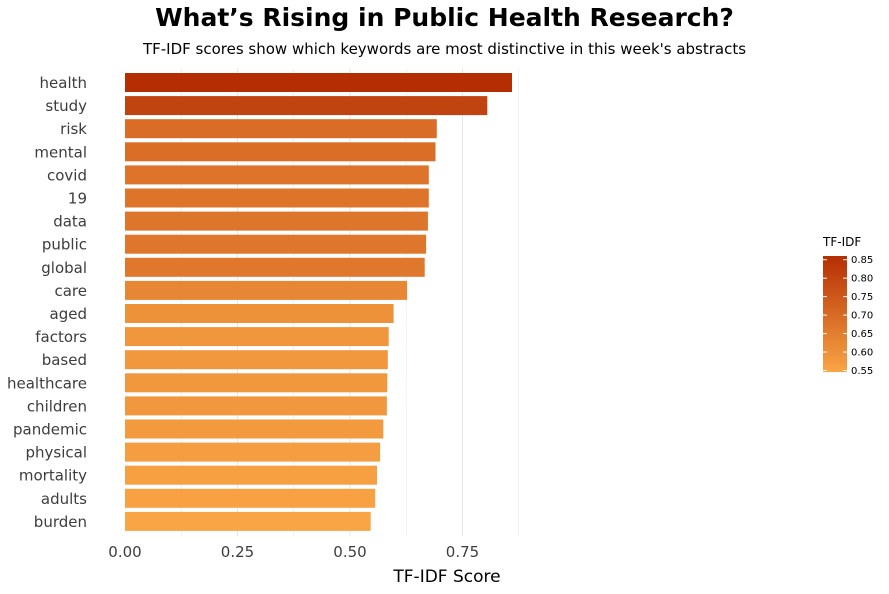 The height and width of the screenshot is (594, 889). I want to click on color-legend: TF-IDF 0.85 0.80 0.75 0.70 0.65 0.60 0.55, so click(847, 306).